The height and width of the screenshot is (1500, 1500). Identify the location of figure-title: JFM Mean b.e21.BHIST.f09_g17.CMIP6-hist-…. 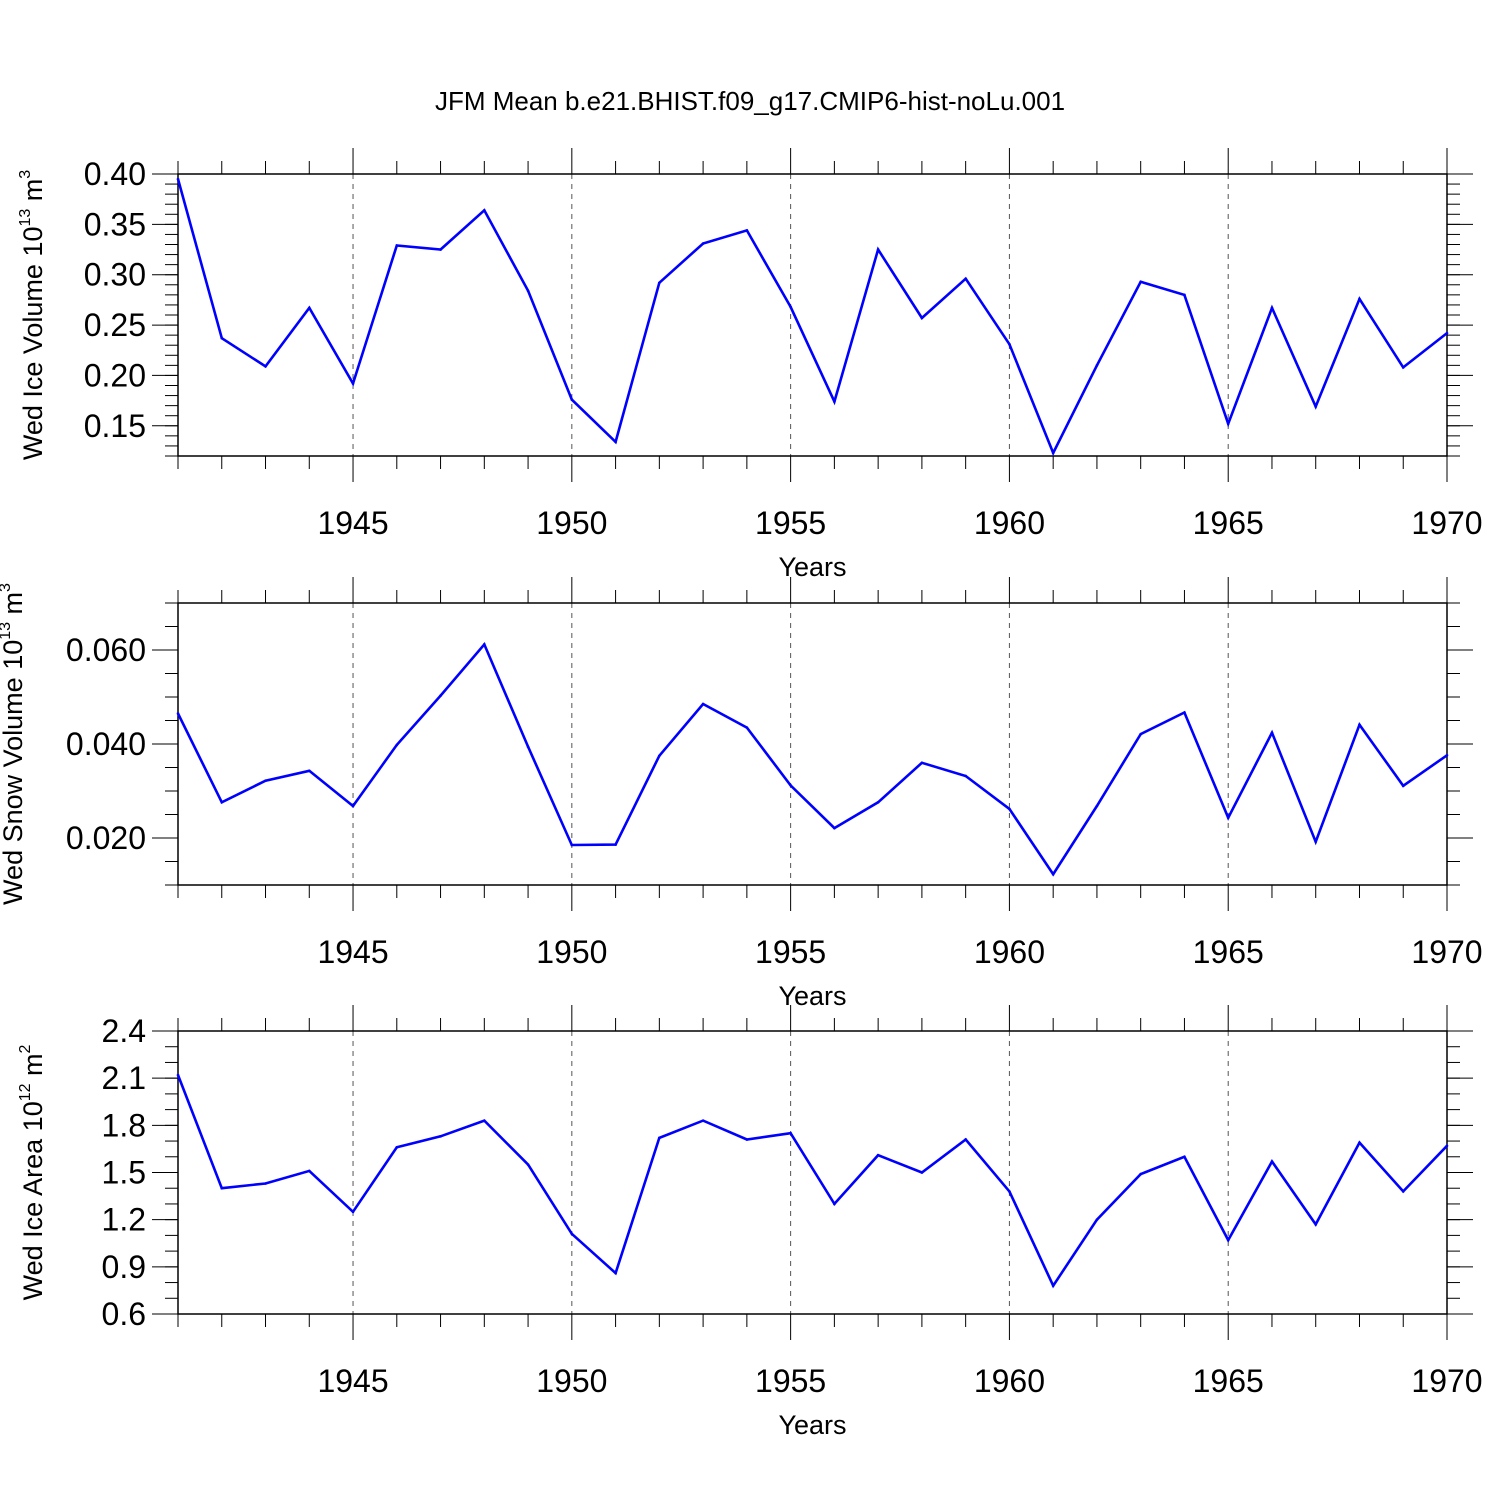
(750, 101).